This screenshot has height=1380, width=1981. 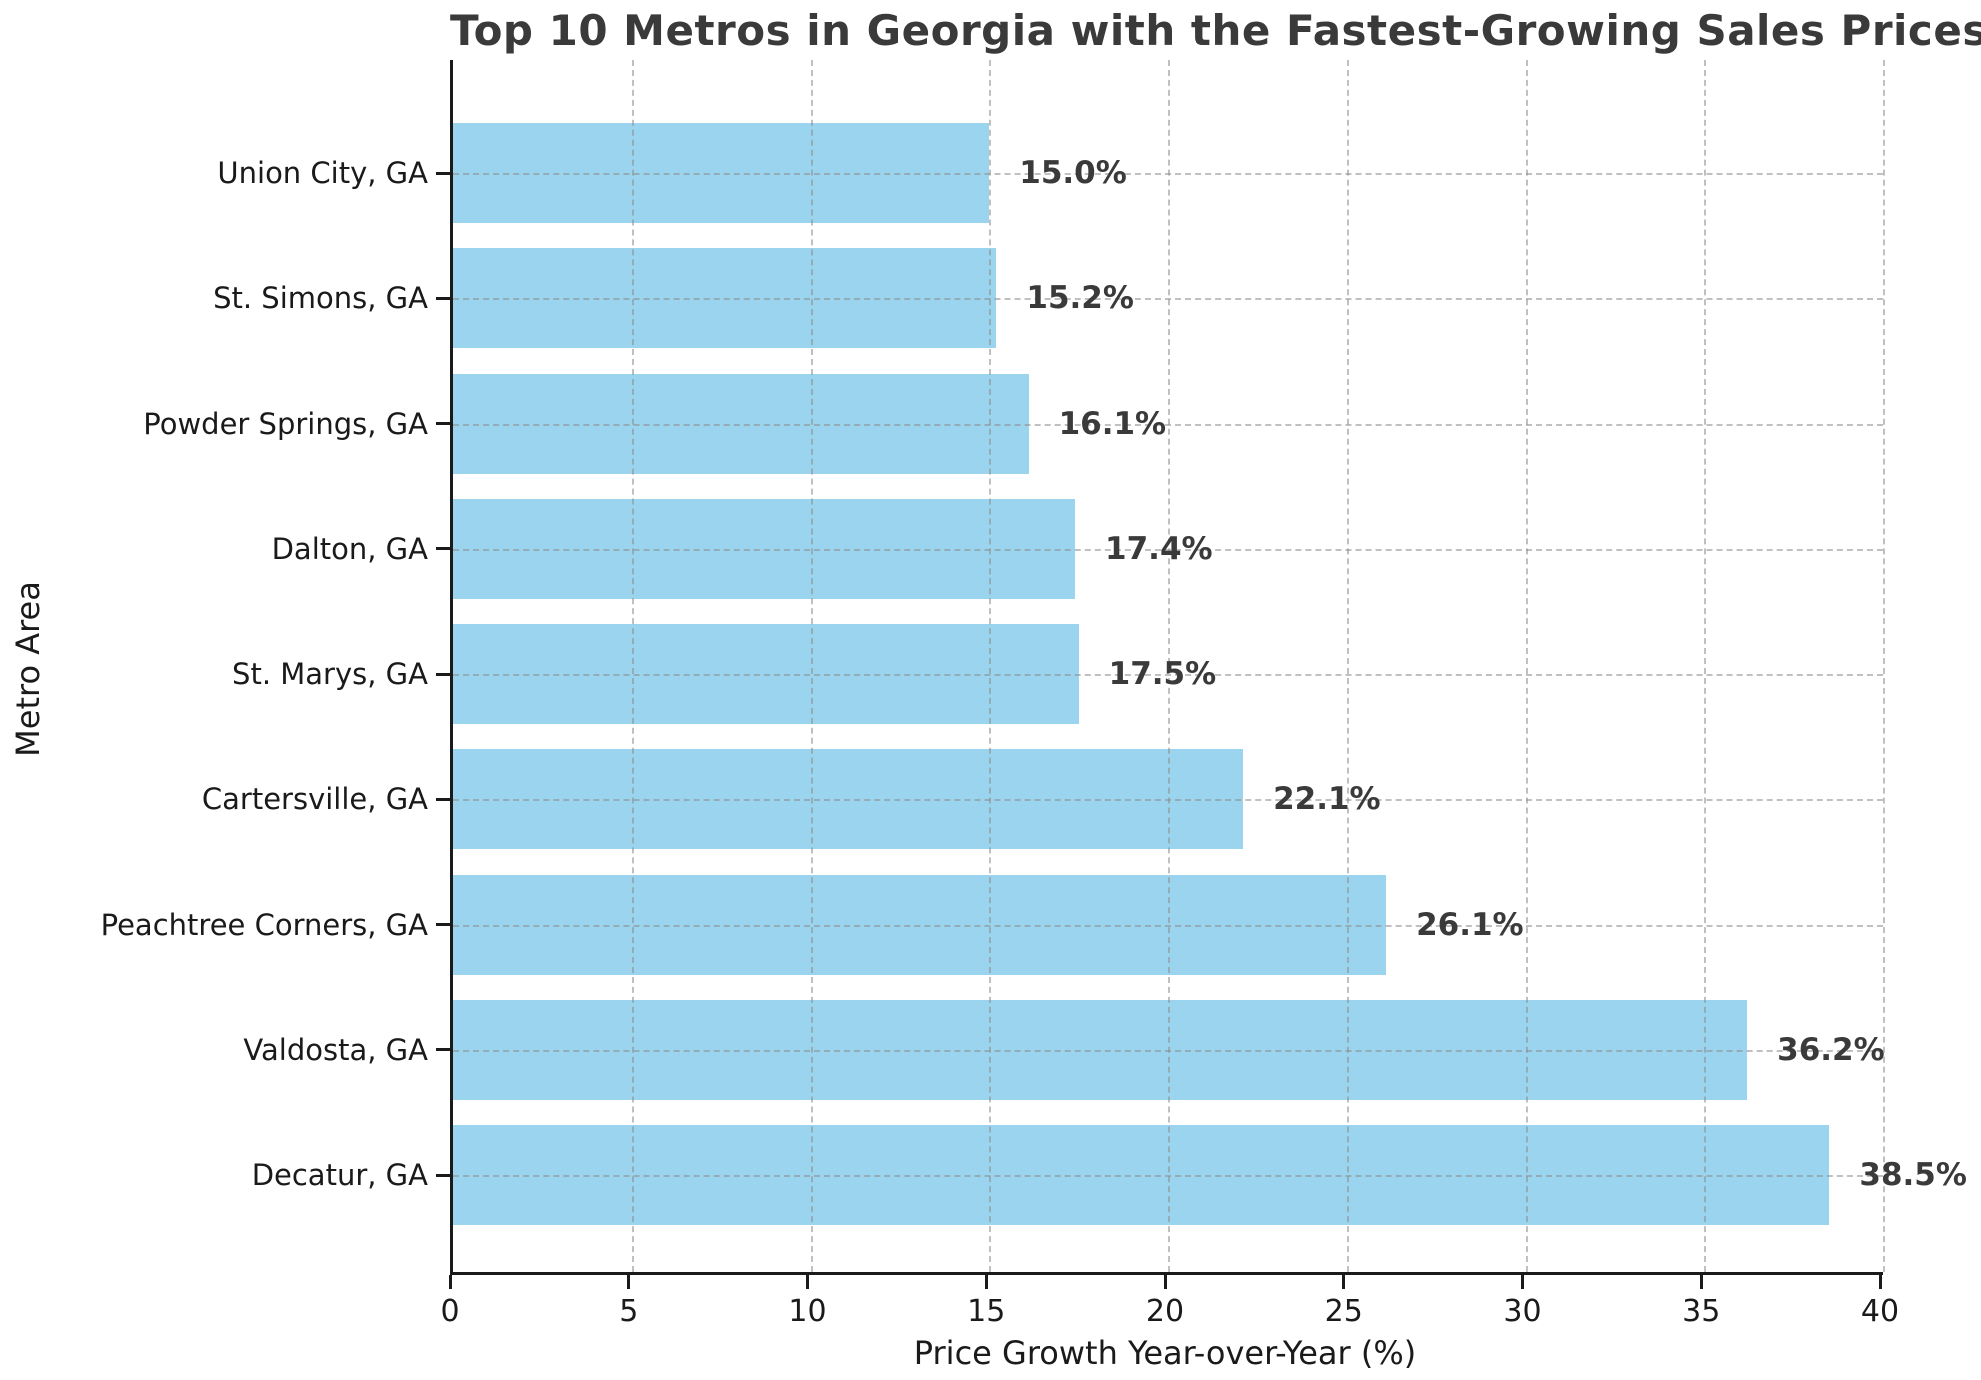 What do you see at coordinates (1701, 1311) in the screenshot?
I see `x-tick-label: 35` at bounding box center [1701, 1311].